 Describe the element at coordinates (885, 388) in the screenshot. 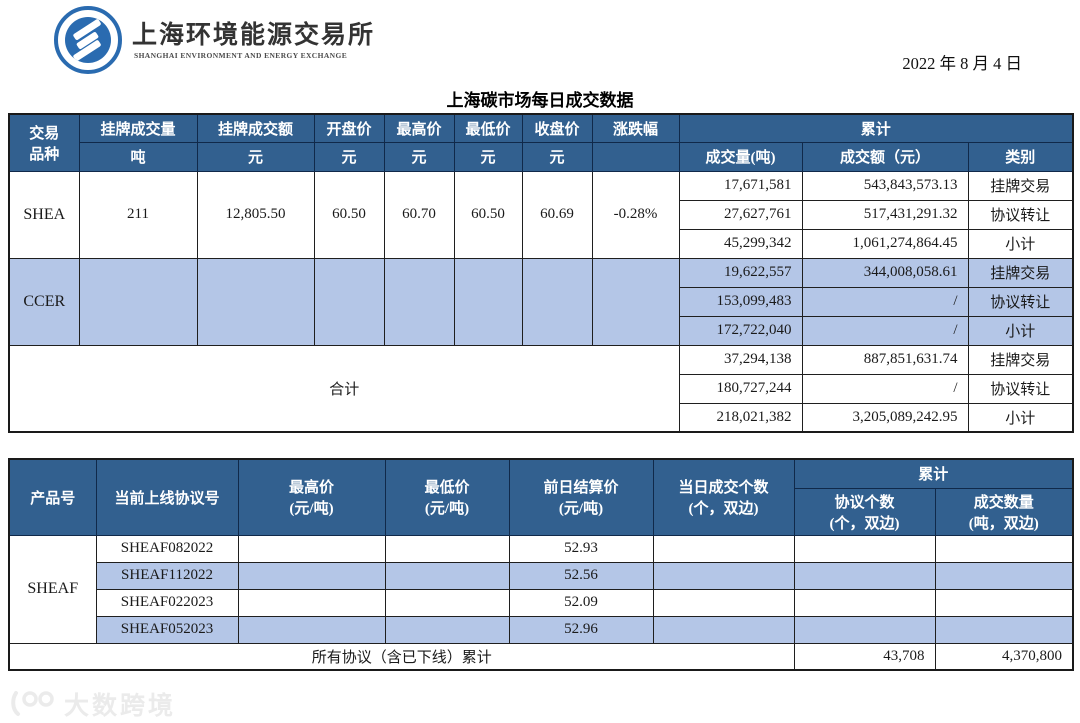

I see `total-cum-amount: /` at that location.